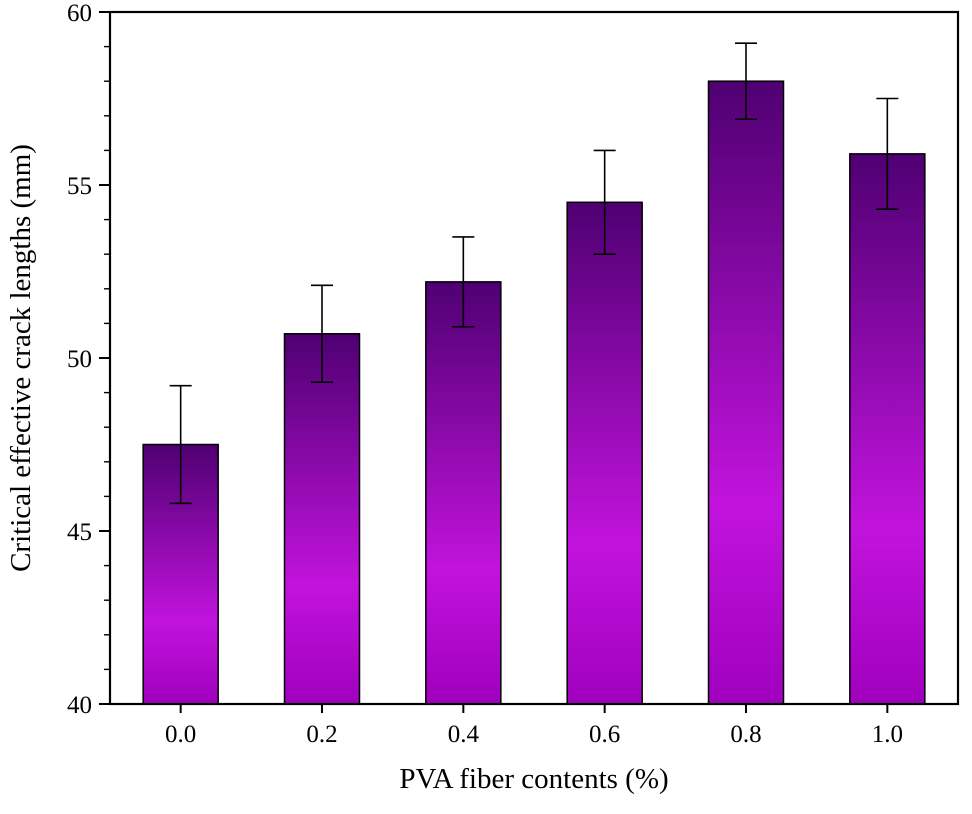 The image size is (972, 814). What do you see at coordinates (745, 734) in the screenshot?
I see `x-tick-label: 0.8` at bounding box center [745, 734].